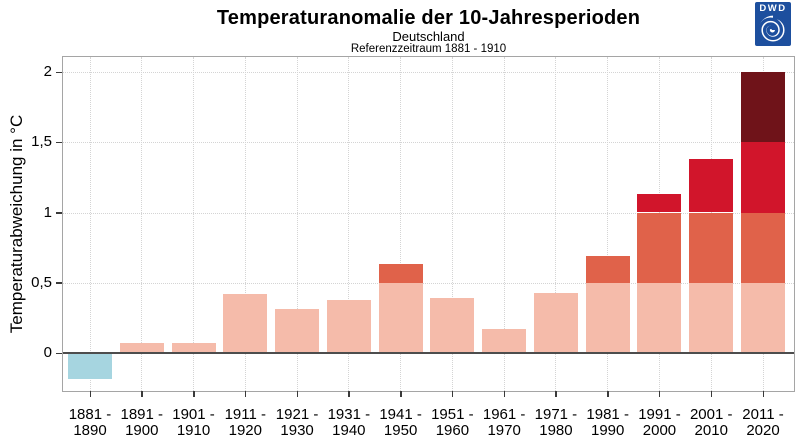 This screenshot has width=810, height=448. Describe the element at coordinates (47, 212) in the screenshot. I see `y-tick-label: 1` at that location.